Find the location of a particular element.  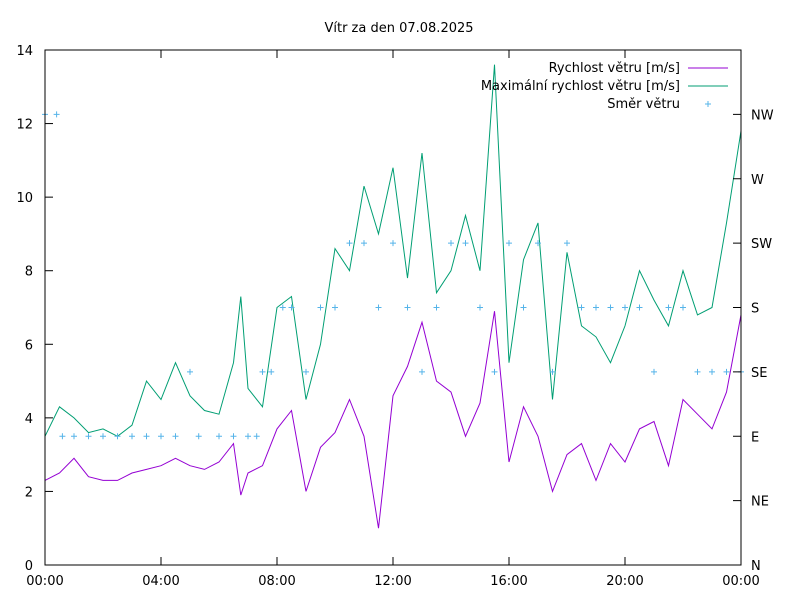

y-left-tick-label: 2 is located at coordinates (29, 492).